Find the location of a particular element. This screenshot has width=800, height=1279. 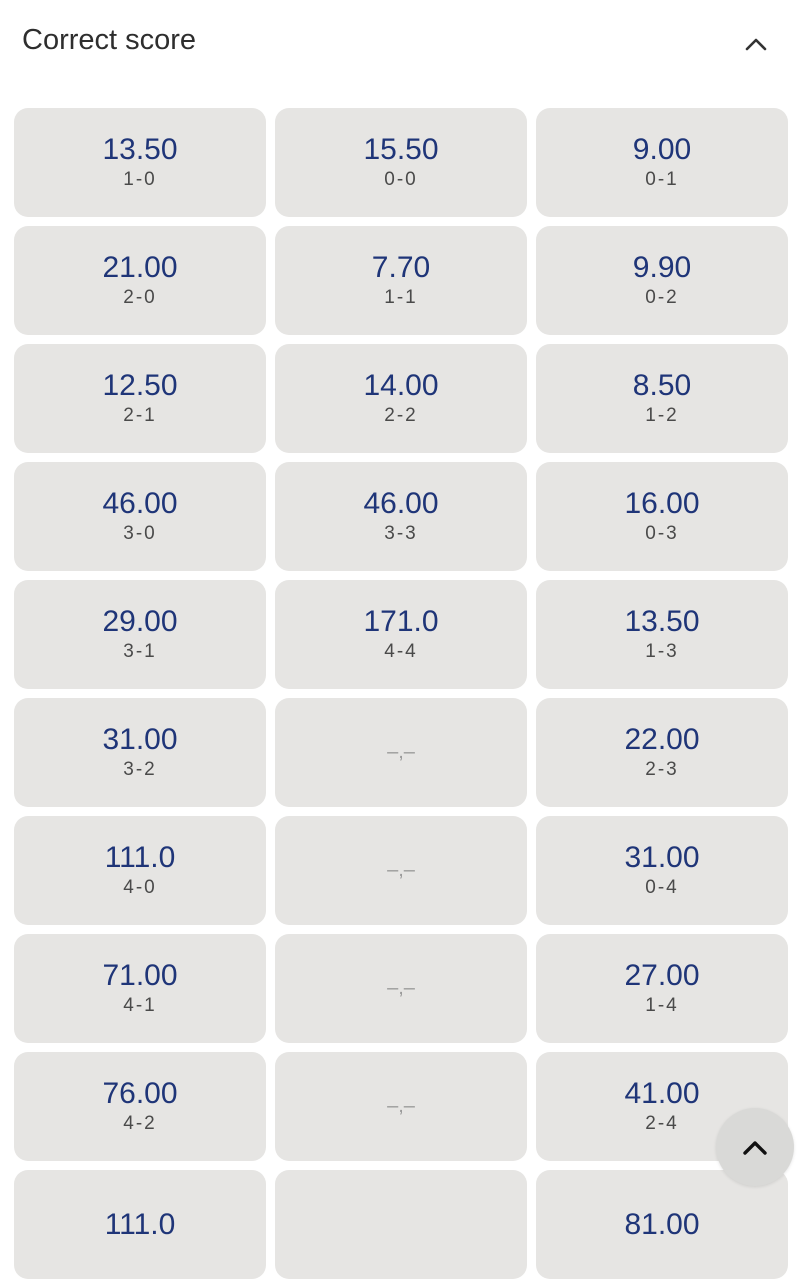

odds-button: 15.50 0-0 is located at coordinates (401, 162).